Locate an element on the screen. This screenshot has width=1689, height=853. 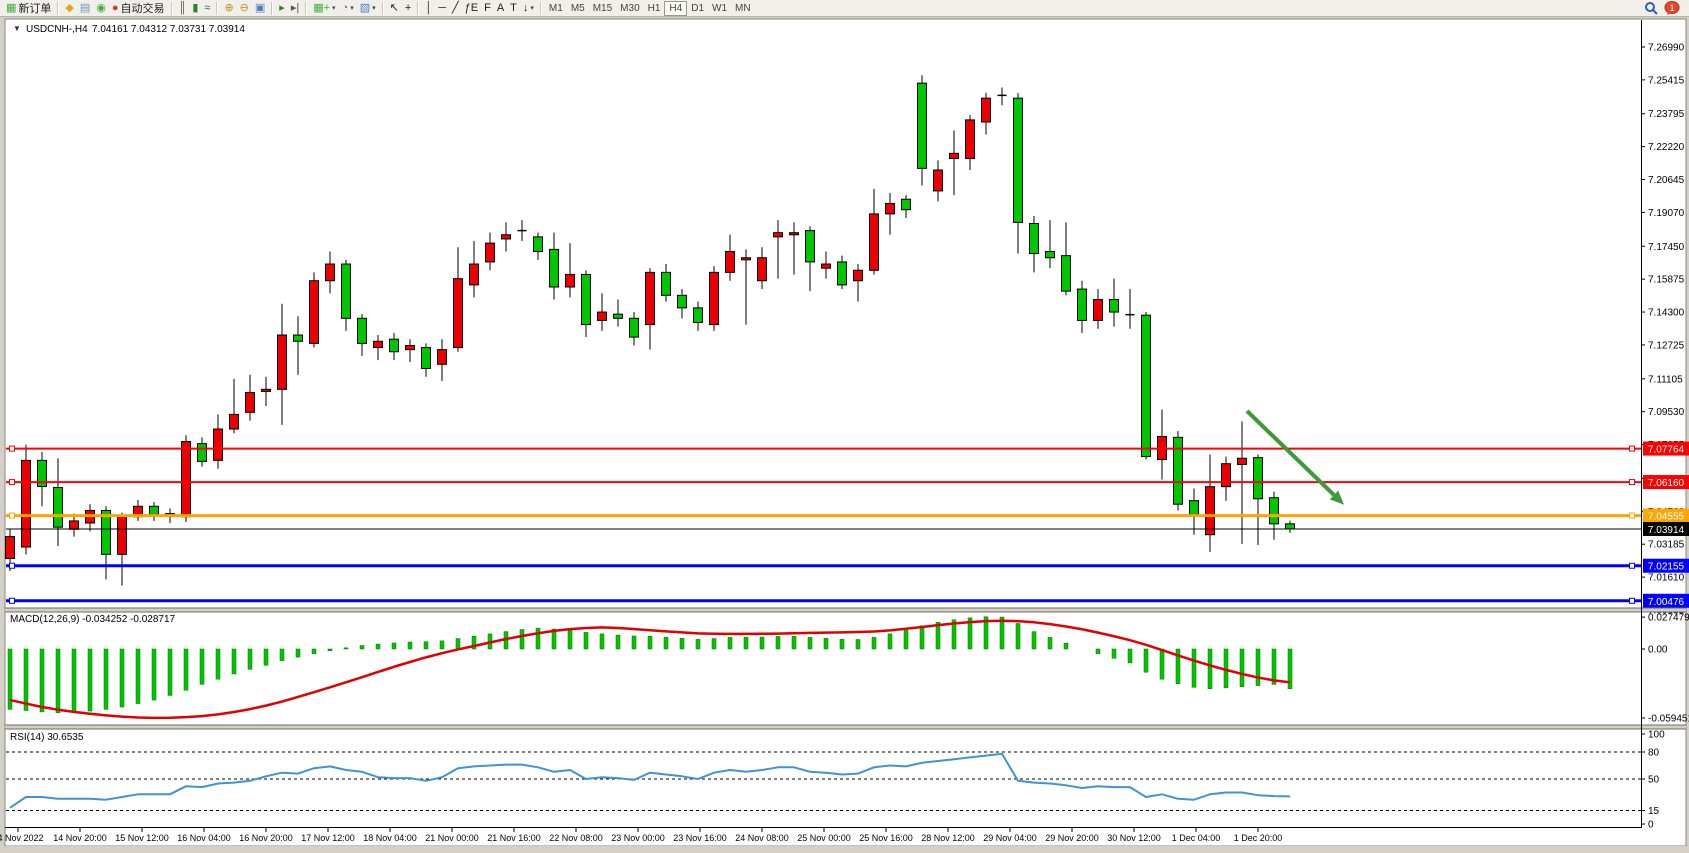
periodicity-button: ◔ ▾ is located at coordinates (348, 8).